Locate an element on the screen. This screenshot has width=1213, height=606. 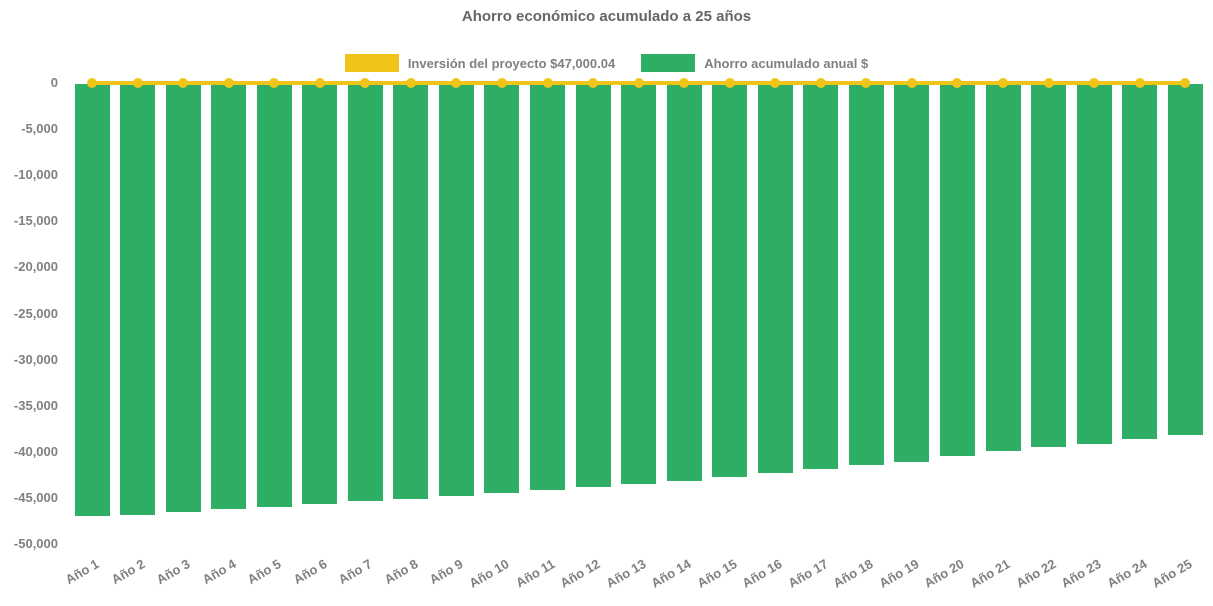
y-tick-label: -20,000 is located at coordinates (35, 267).